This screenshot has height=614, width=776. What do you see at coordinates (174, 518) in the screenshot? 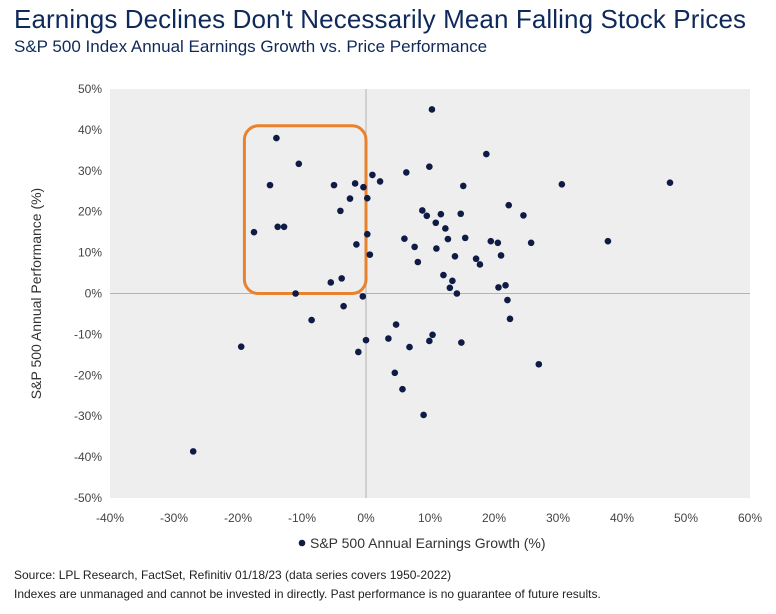
I see `x-tick-label: -30%` at bounding box center [174, 518].